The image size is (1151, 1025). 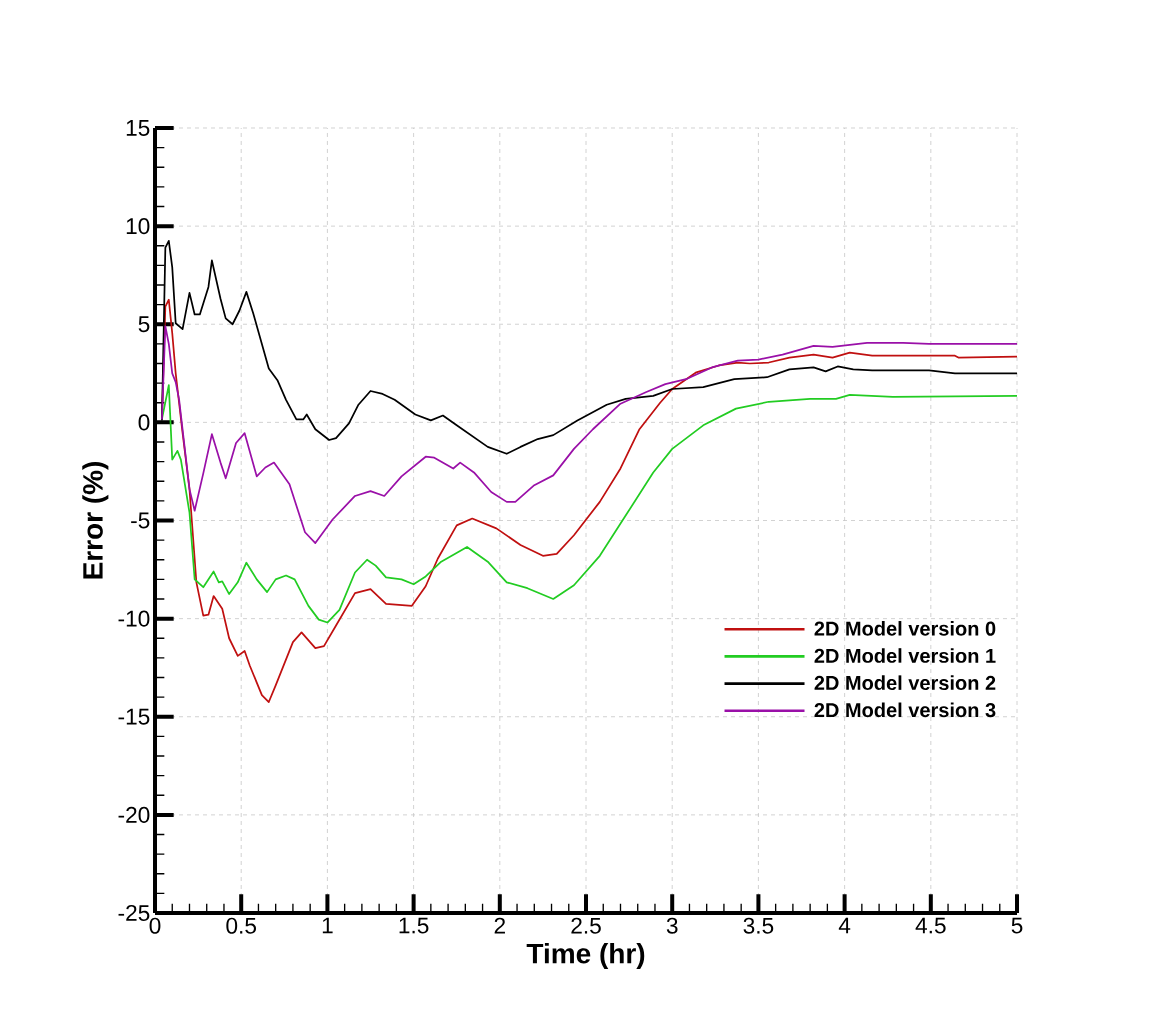 What do you see at coordinates (585, 956) in the screenshot?
I see `x-axis-title: Time (hr)` at bounding box center [585, 956].